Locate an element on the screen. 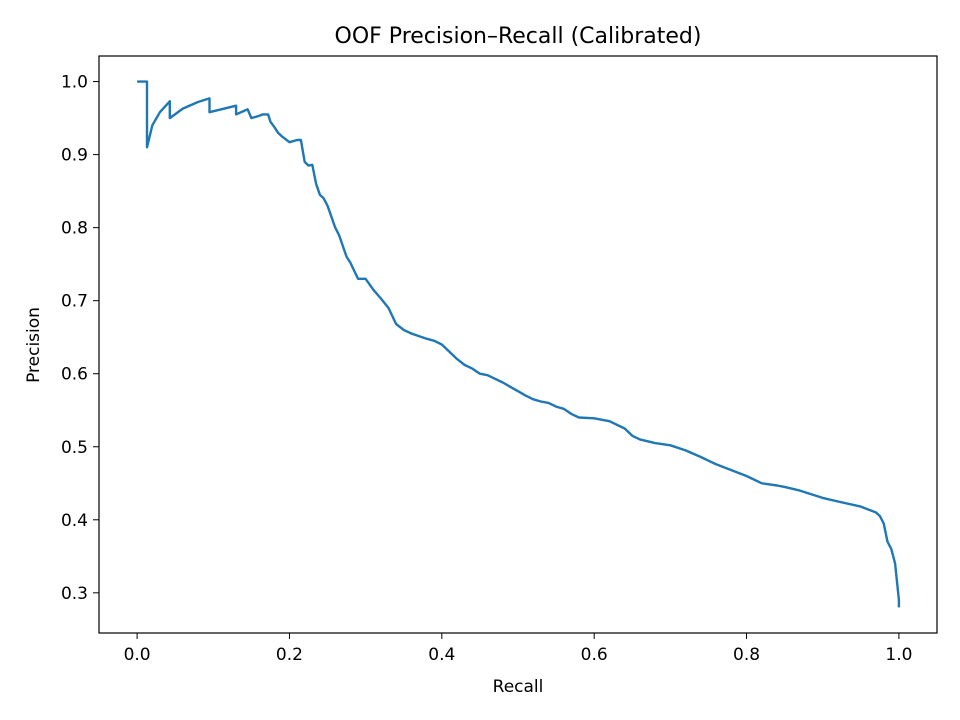  y-tick-label: 0.7 is located at coordinates (74, 302).